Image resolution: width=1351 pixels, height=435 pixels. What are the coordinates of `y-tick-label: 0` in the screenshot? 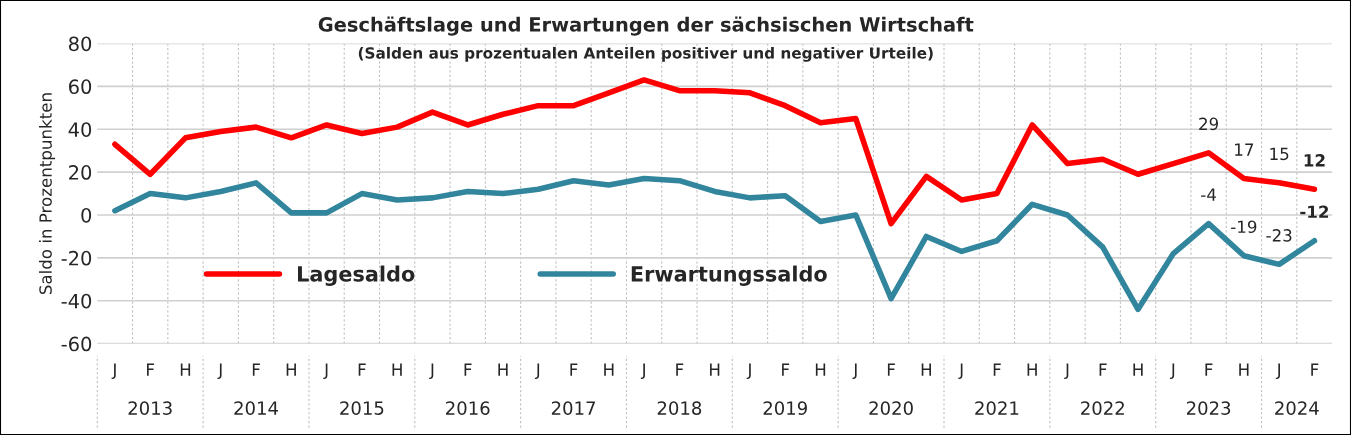 It's located at (86, 215).